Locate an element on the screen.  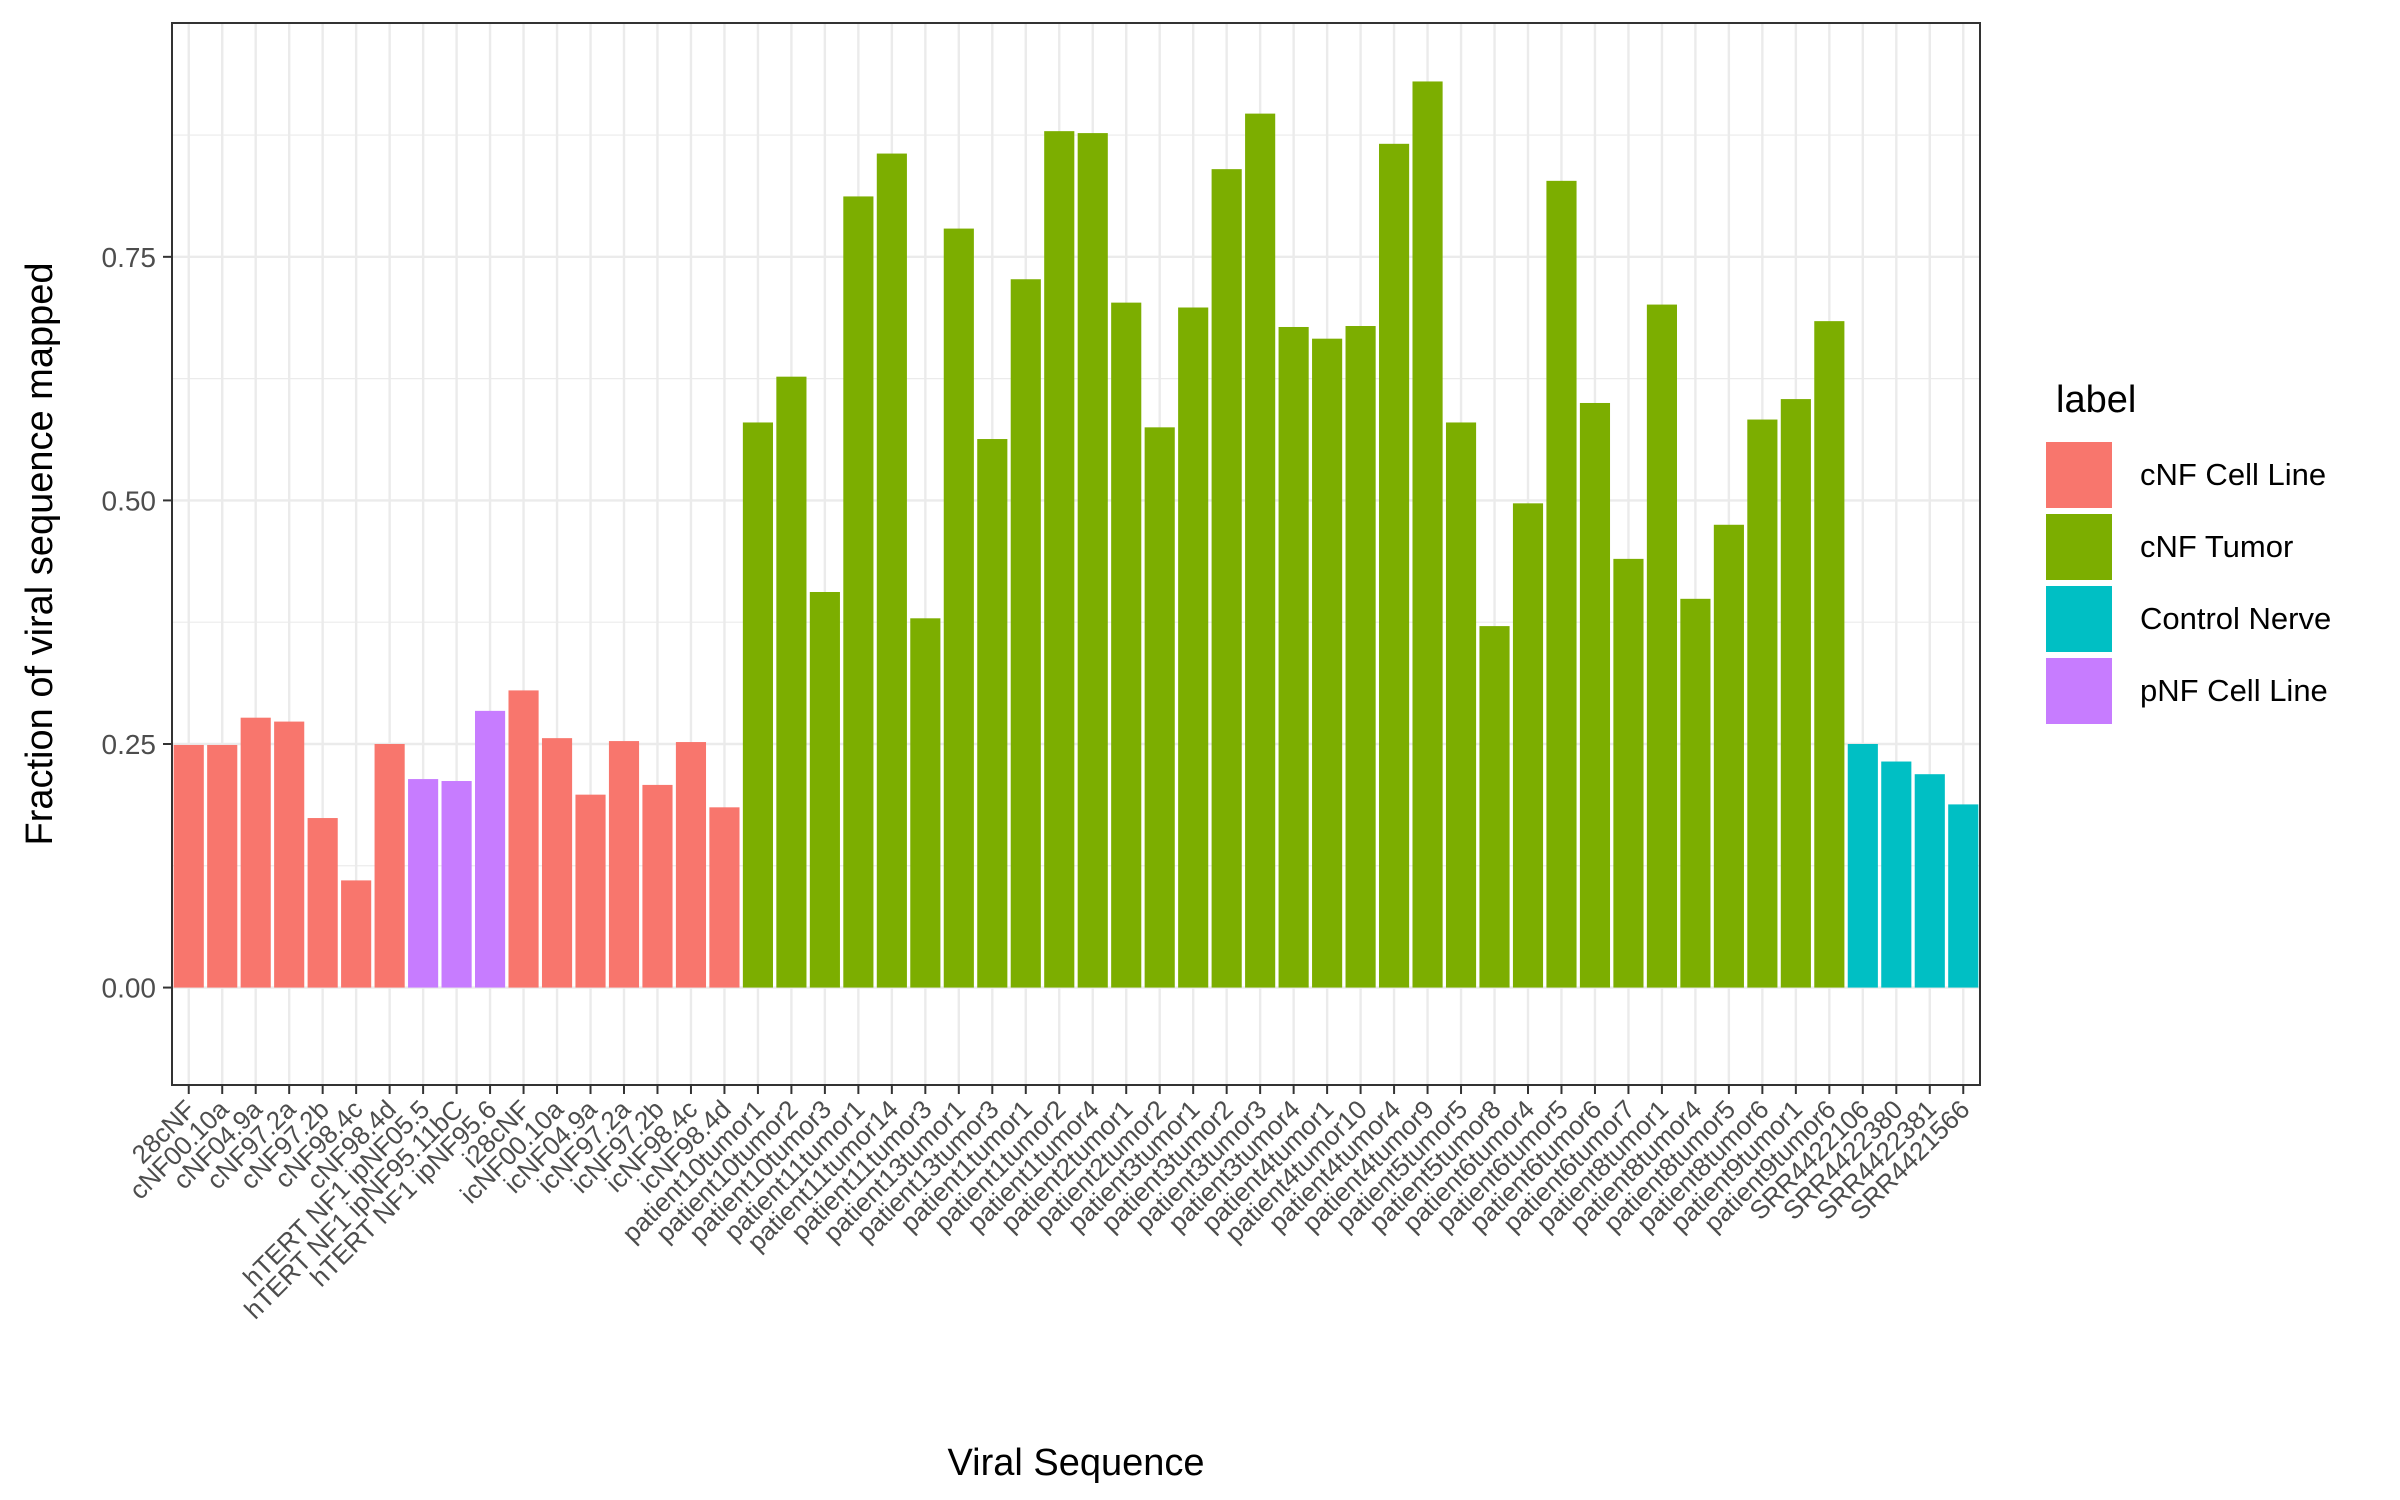
bar-srr4422380 is located at coordinates (1896, 874).